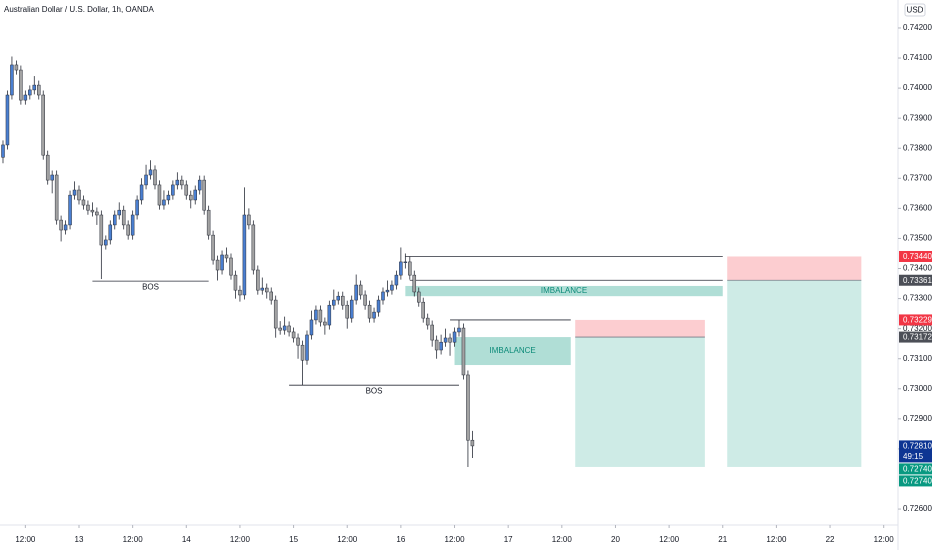  I want to click on y-tick-label: 0.73600, so click(917, 207).